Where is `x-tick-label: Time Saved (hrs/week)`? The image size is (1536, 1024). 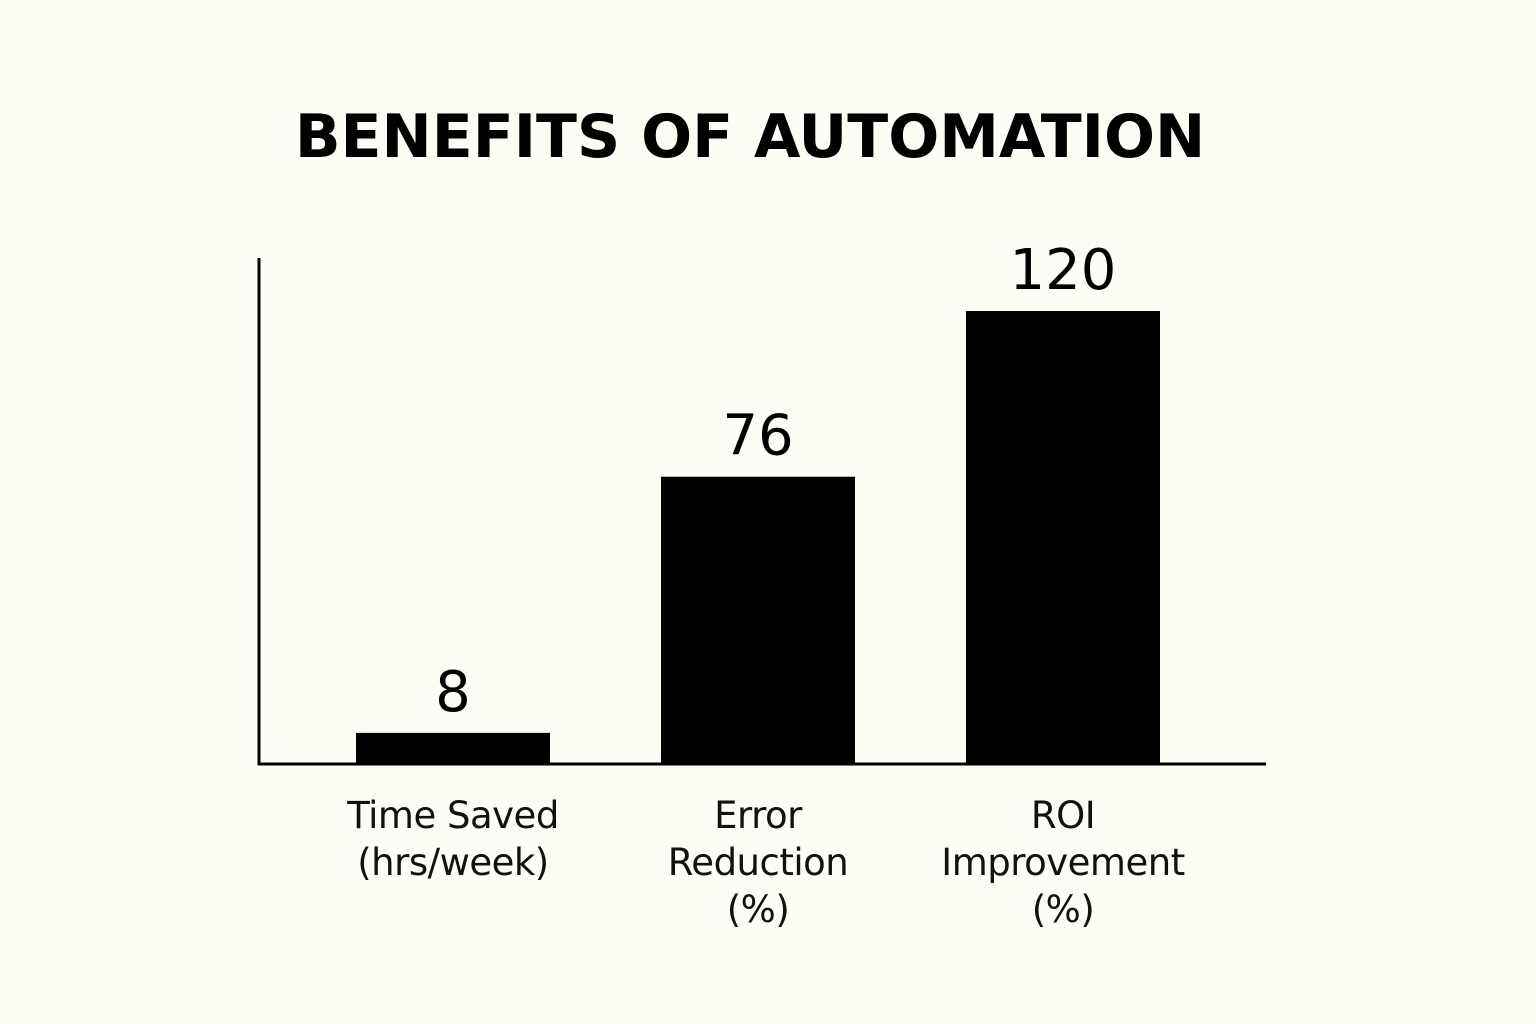
x-tick-label: Time Saved (hrs/week) is located at coordinates (453, 839).